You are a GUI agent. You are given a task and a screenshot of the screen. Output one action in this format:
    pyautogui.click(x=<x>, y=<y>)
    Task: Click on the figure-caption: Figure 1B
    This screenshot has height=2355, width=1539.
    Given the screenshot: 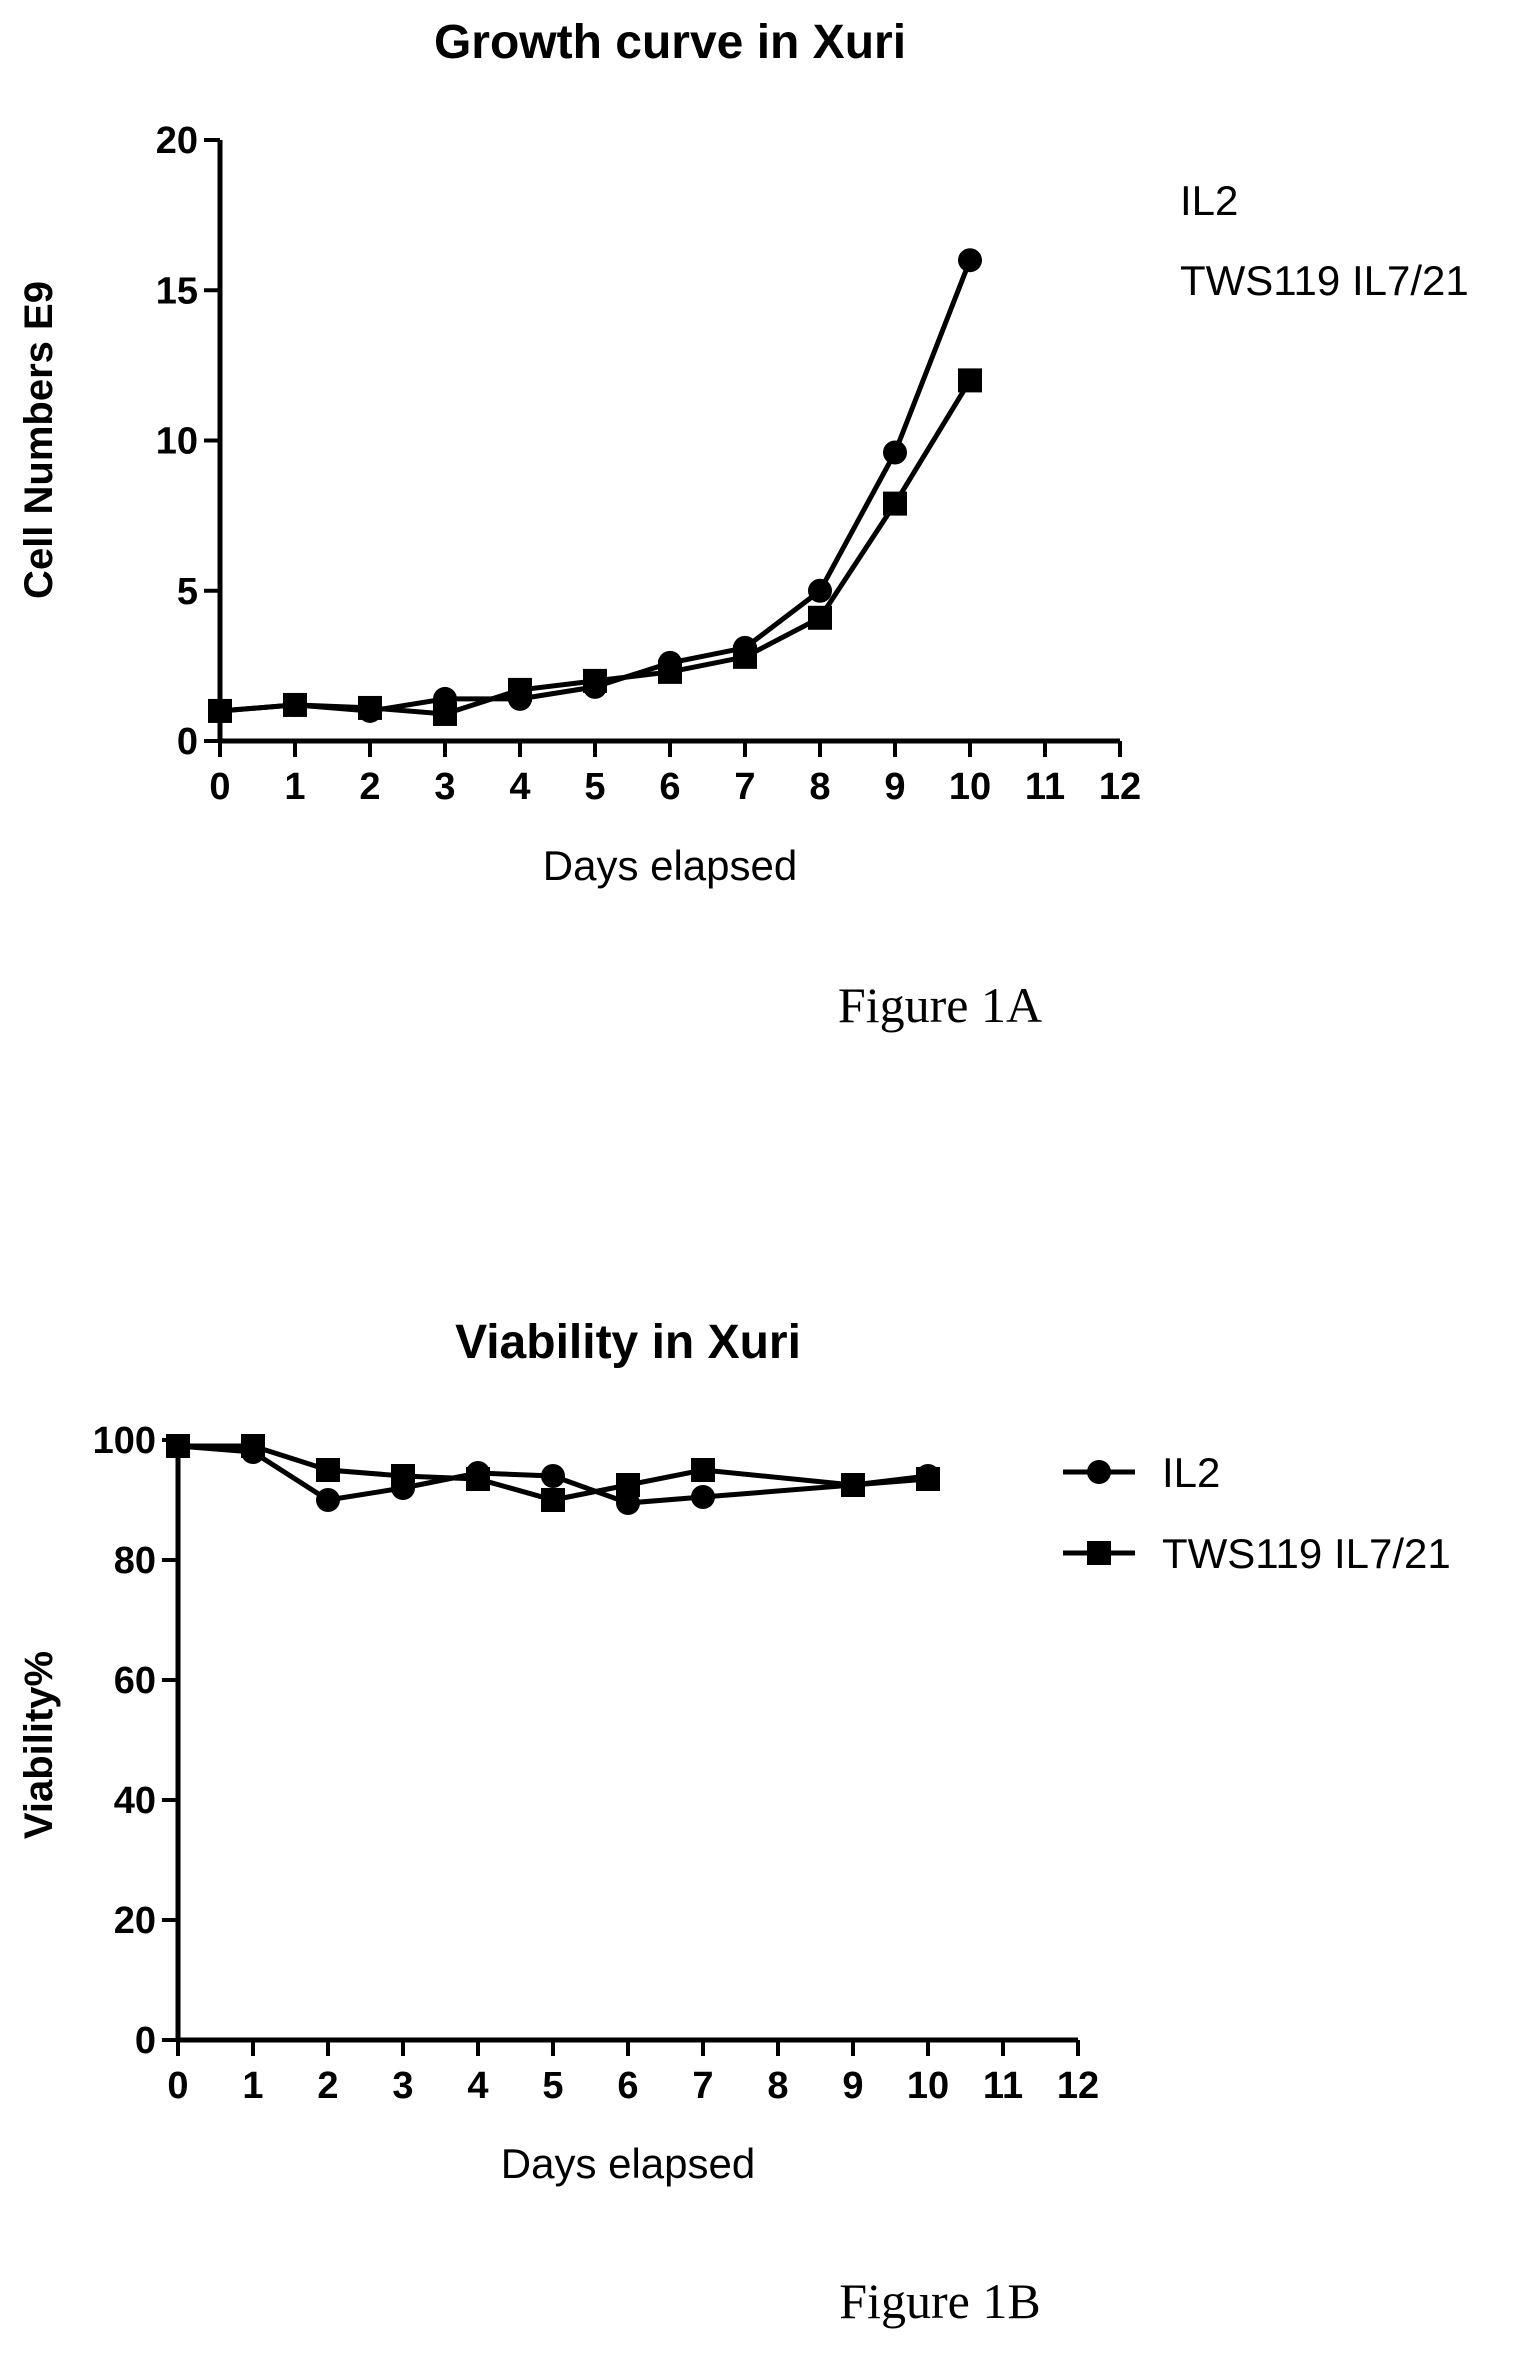 What is the action you would take?
    pyautogui.click(x=939, y=2301)
    